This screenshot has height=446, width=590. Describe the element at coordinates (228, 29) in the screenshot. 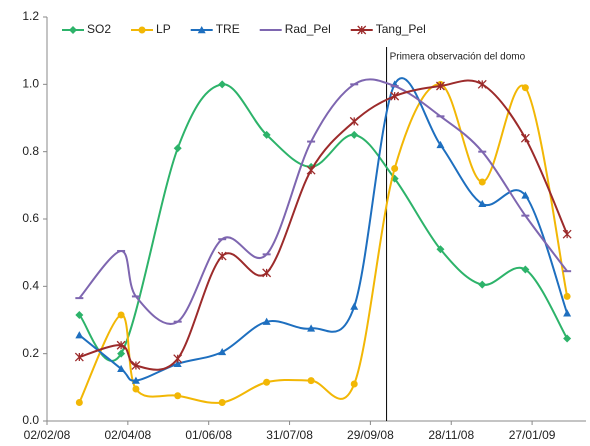

I see `legend-label: TRE` at that location.